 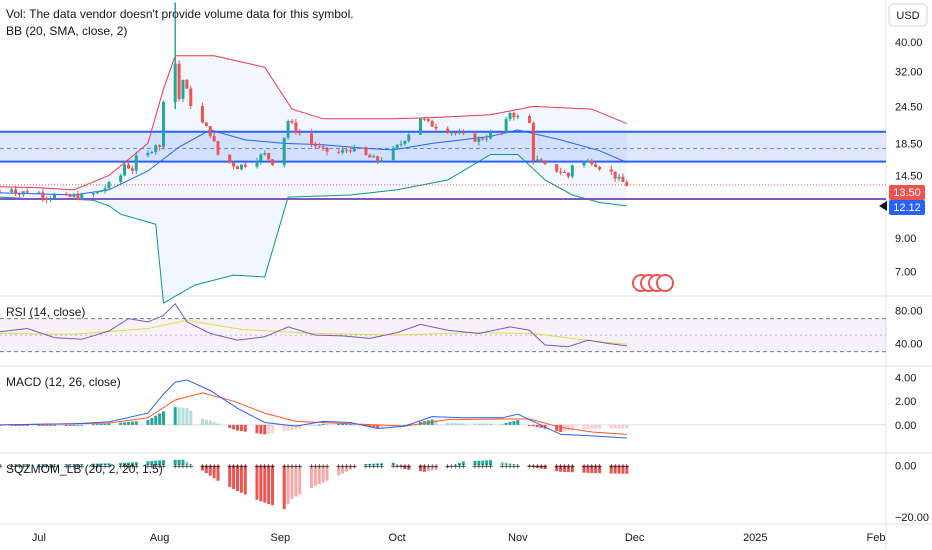 I want to click on rsi-ma-line, so click(x=313, y=332).